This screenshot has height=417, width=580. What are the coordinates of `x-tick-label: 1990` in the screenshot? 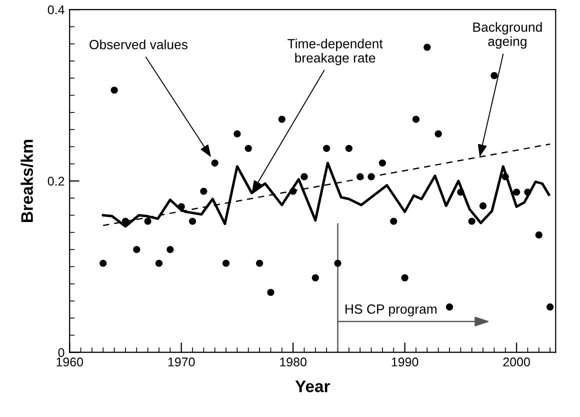 It's located at (405, 362).